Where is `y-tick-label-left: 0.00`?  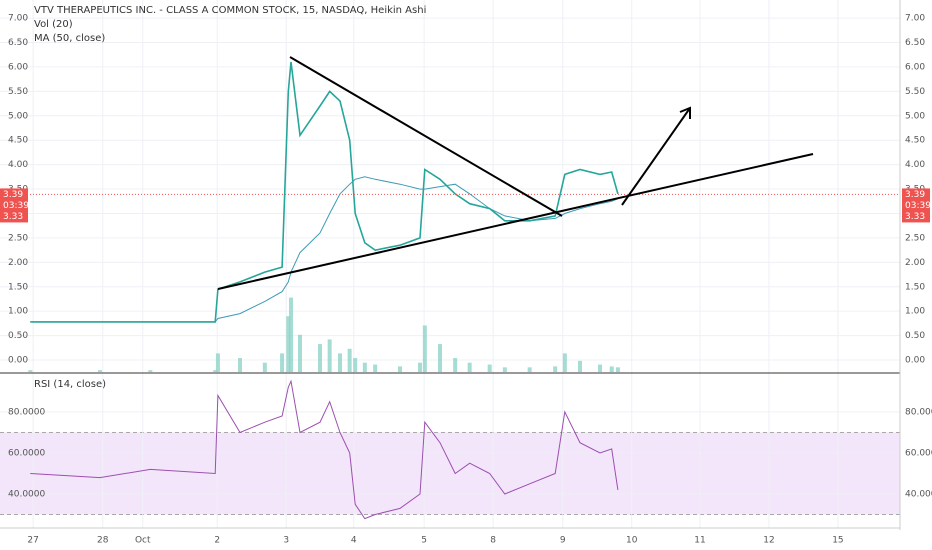 y-tick-label-left: 0.00 is located at coordinates (18, 361).